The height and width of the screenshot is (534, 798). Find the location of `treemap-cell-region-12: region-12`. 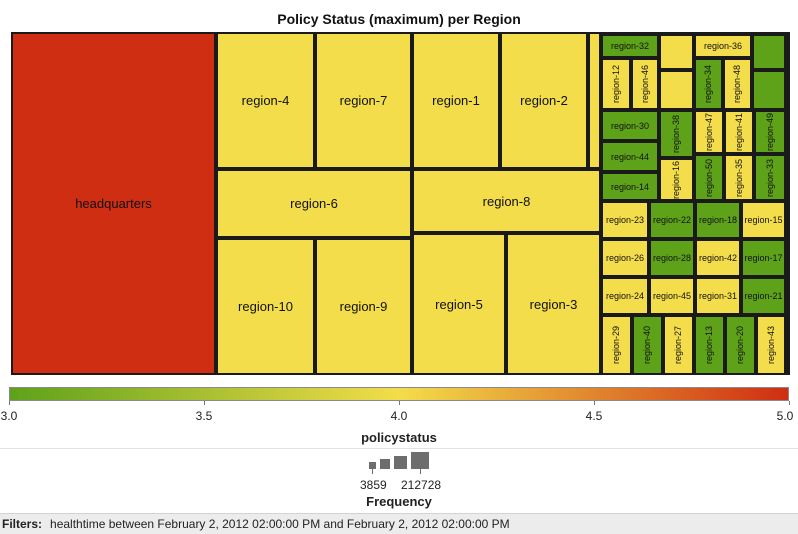

treemap-cell-region-12: region-12 is located at coordinates (616, 84).